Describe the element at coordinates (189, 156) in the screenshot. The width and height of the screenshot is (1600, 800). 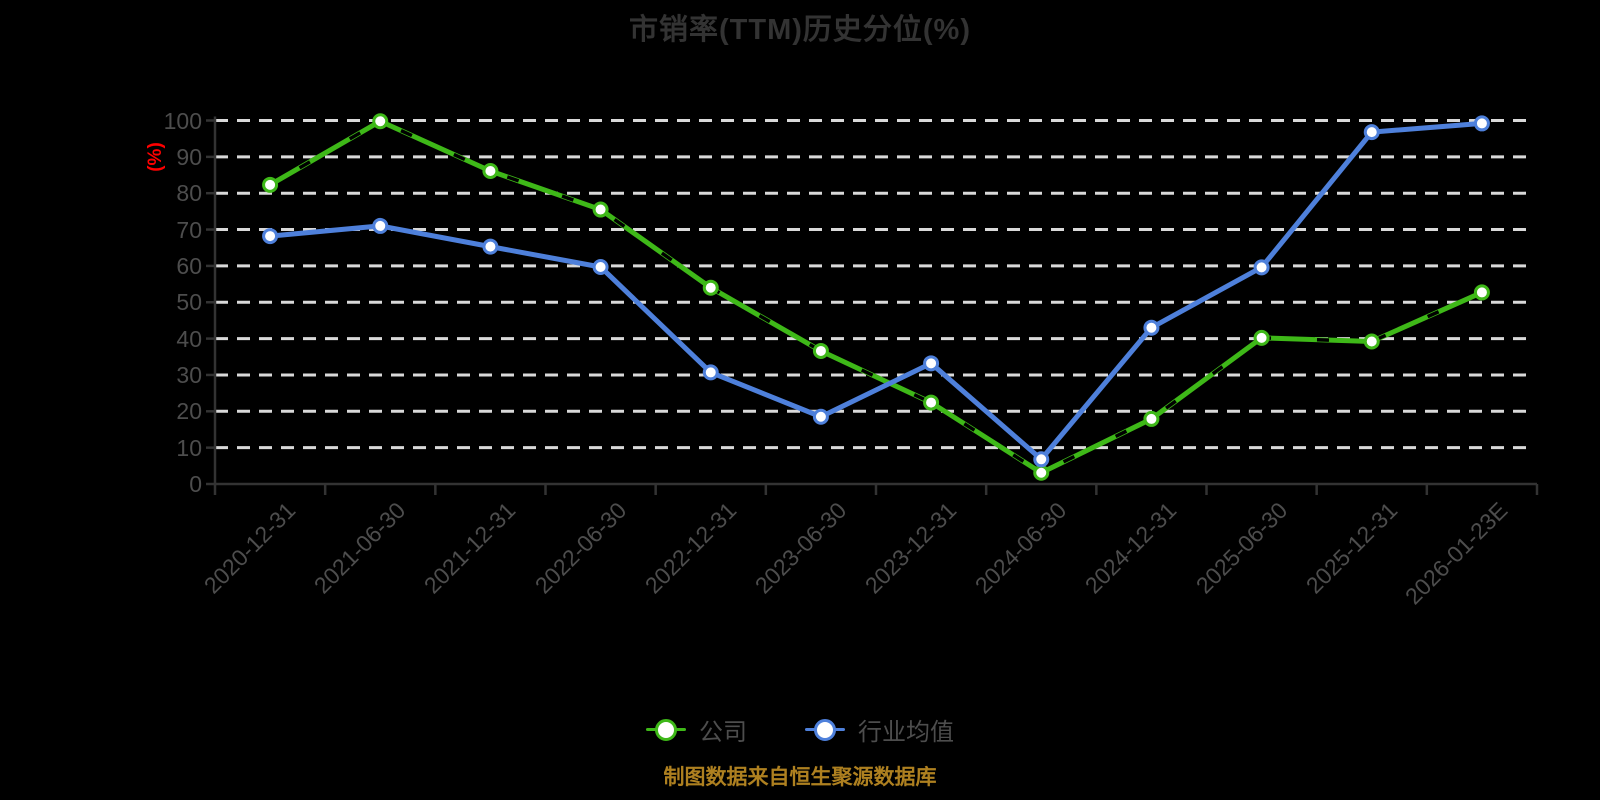
I see `y-tick-label-90: 90` at that location.